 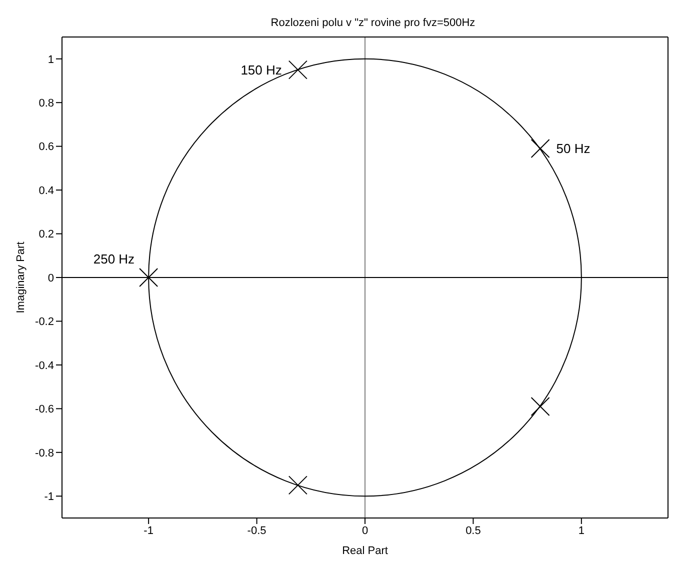 What do you see at coordinates (114, 259) in the screenshot?
I see `annotation: 250 Hz` at bounding box center [114, 259].